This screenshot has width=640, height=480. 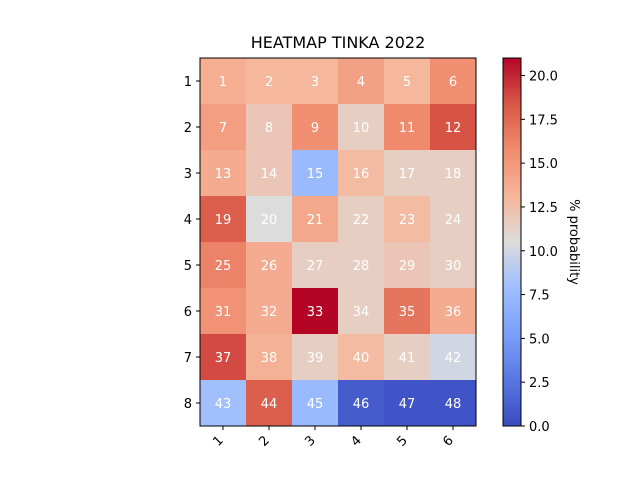 What do you see at coordinates (333, 438) in the screenshot?
I see `x-axis: 1 2 3 4 5 6` at bounding box center [333, 438].